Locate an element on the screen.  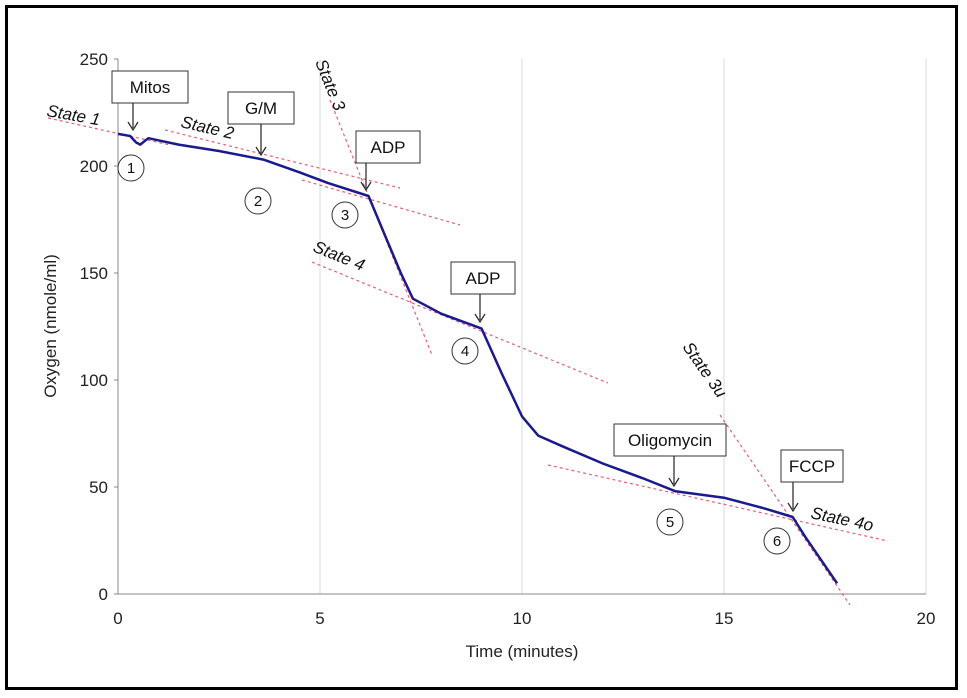
marker-2: 2 is located at coordinates (258, 201).